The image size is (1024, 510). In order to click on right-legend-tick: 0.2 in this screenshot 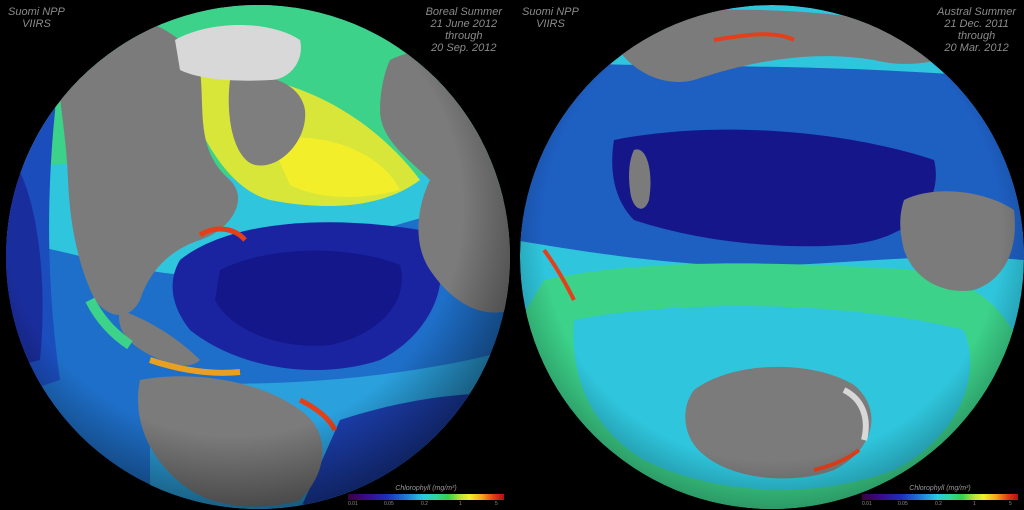, I will do `click(938, 504)`.